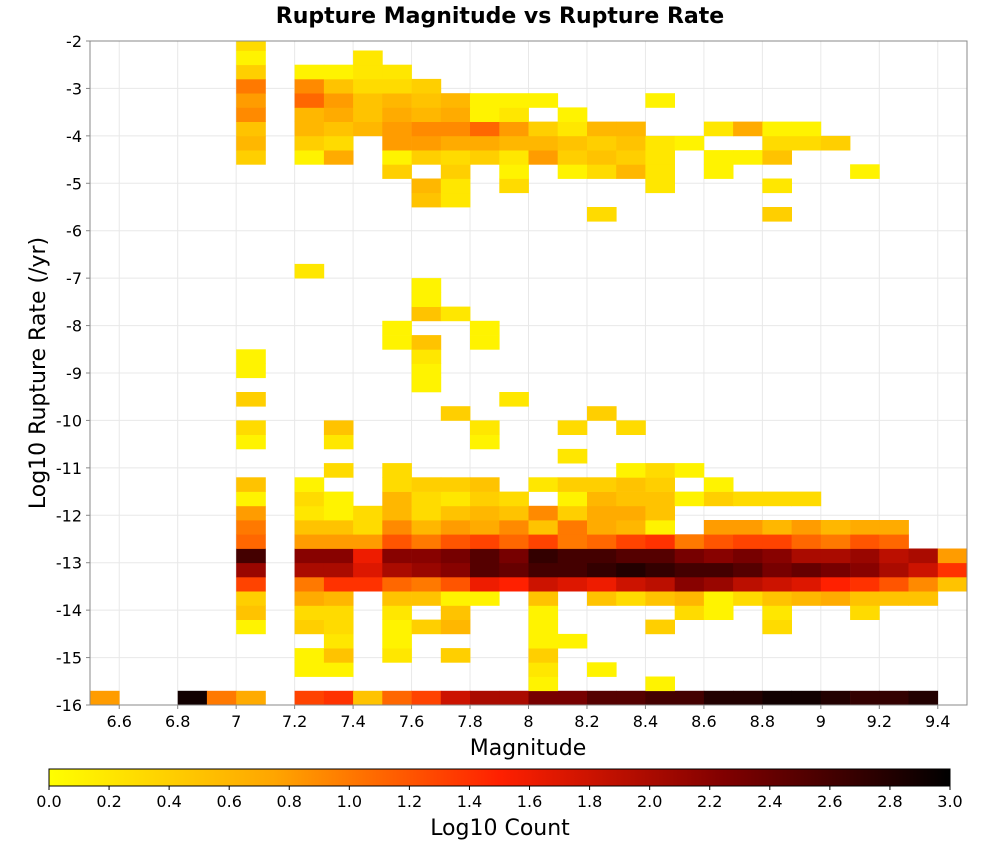  I want to click on x-axis-label: Magnitude, so click(528, 748).